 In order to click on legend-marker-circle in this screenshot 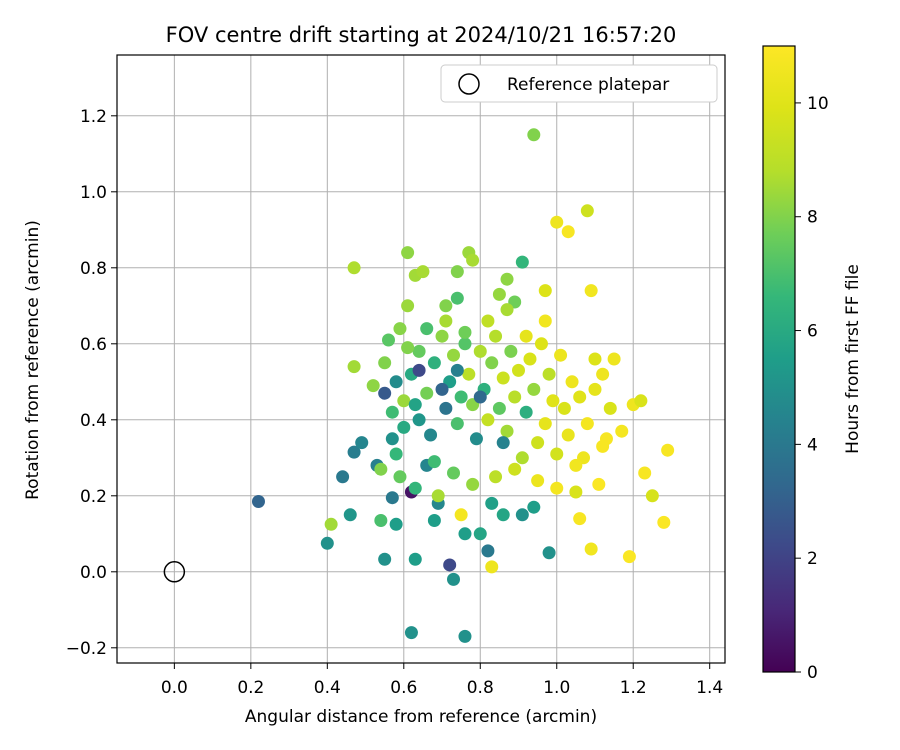, I will do `click(469, 84)`.